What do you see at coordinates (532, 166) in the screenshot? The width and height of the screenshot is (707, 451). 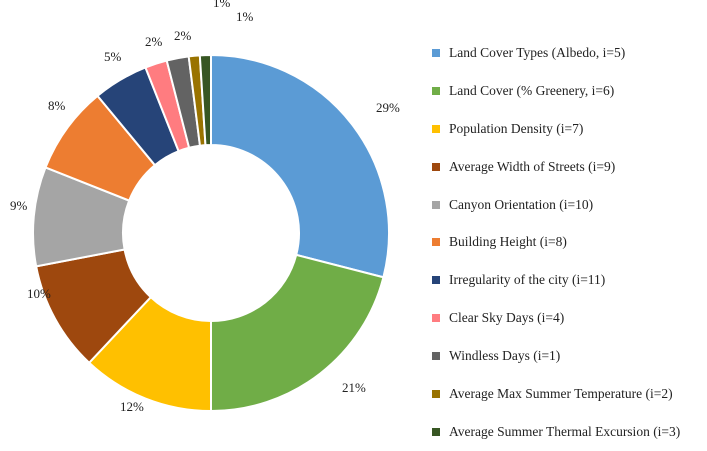 I see `legend-label: Average Width of Streets (i=9)` at bounding box center [532, 166].